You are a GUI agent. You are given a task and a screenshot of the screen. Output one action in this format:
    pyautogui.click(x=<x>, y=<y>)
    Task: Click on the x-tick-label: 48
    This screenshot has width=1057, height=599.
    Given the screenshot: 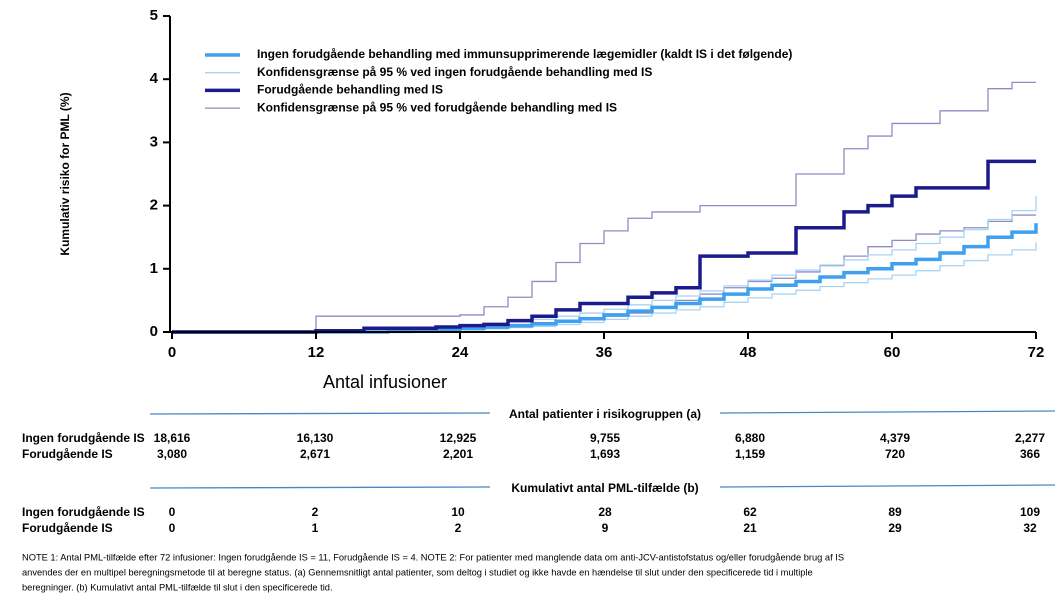 What is the action you would take?
    pyautogui.click(x=748, y=352)
    